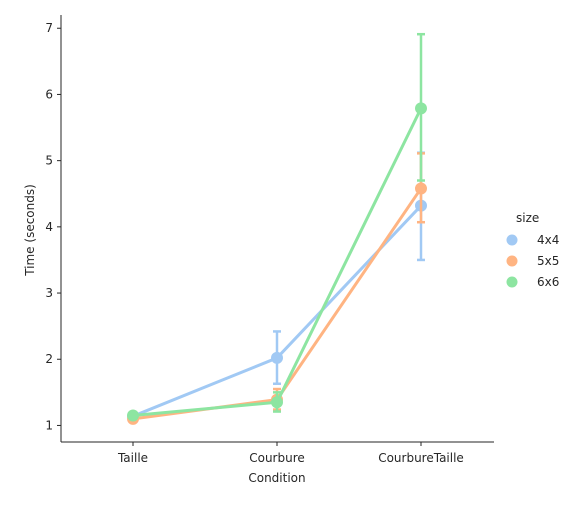 The image size is (575, 505). I want to click on y-tick-label: 2, so click(49, 359).